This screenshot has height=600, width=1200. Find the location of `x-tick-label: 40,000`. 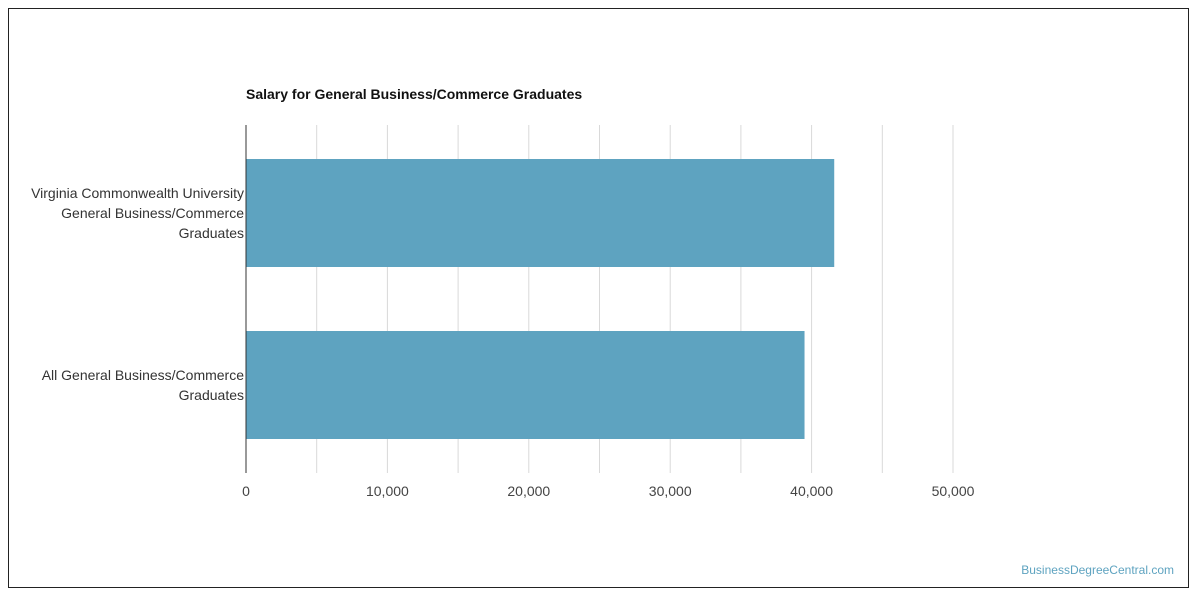

x-tick-label: 40,000 is located at coordinates (811, 491).